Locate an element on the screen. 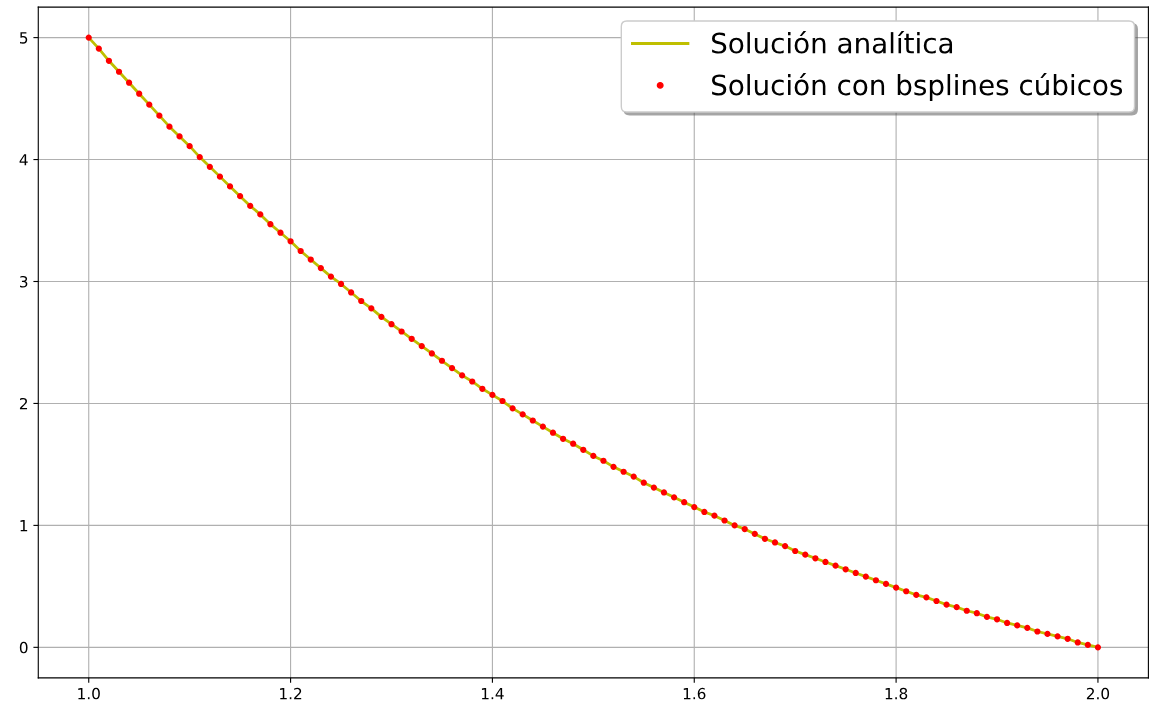  y-tick-label: 2 is located at coordinates (23, 403).